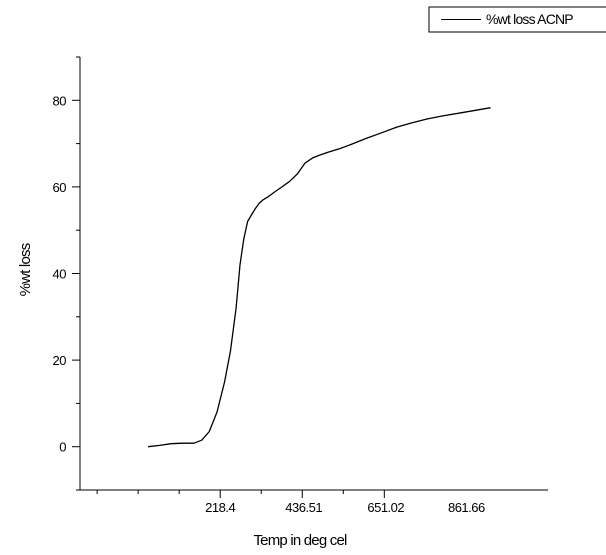 This screenshot has height=555, width=606. What do you see at coordinates (529, 19) in the screenshot?
I see `legend-label: %wt loss ACNP` at bounding box center [529, 19].